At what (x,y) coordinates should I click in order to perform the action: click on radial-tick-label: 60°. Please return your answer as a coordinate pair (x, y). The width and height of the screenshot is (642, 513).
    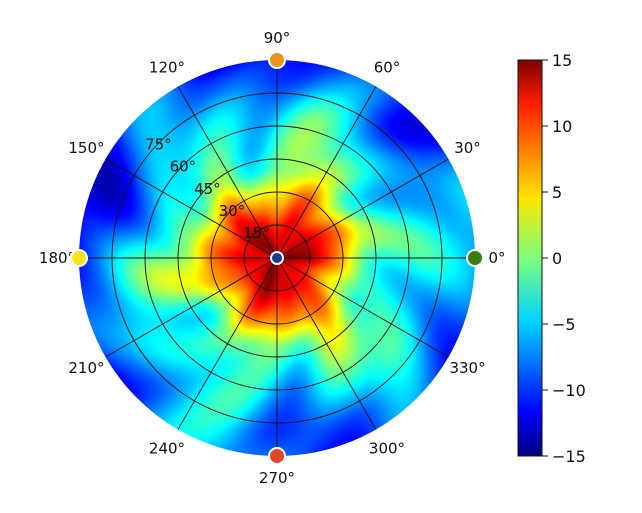
    Looking at the image, I should click on (183, 167).